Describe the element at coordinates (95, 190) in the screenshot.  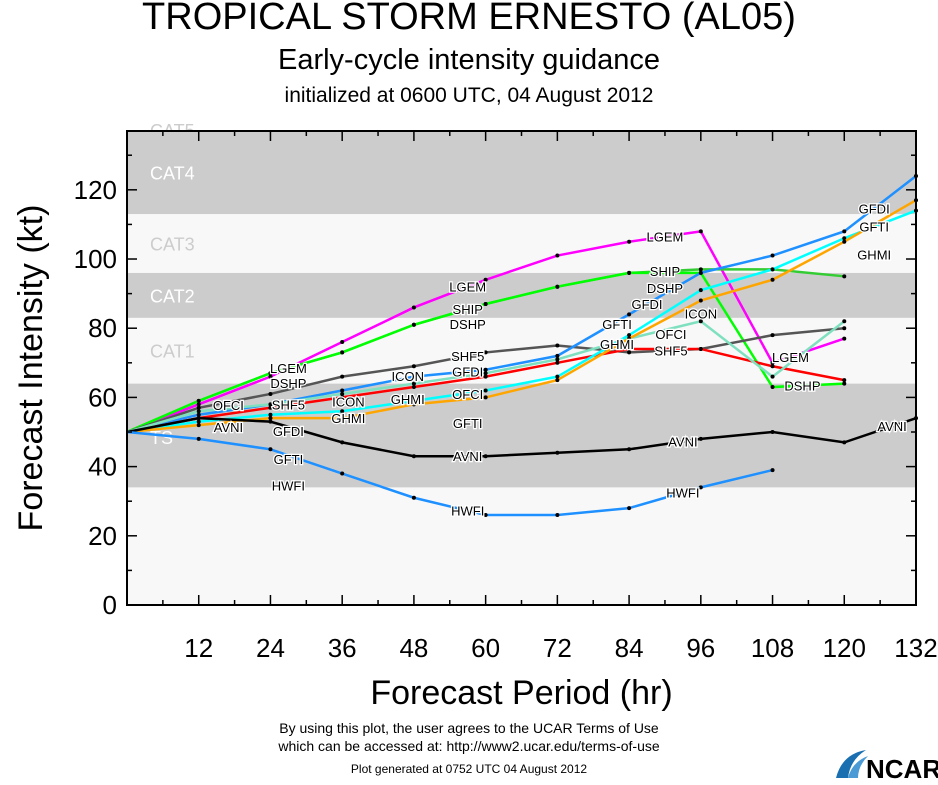
I see `y-tick-label: 120` at that location.